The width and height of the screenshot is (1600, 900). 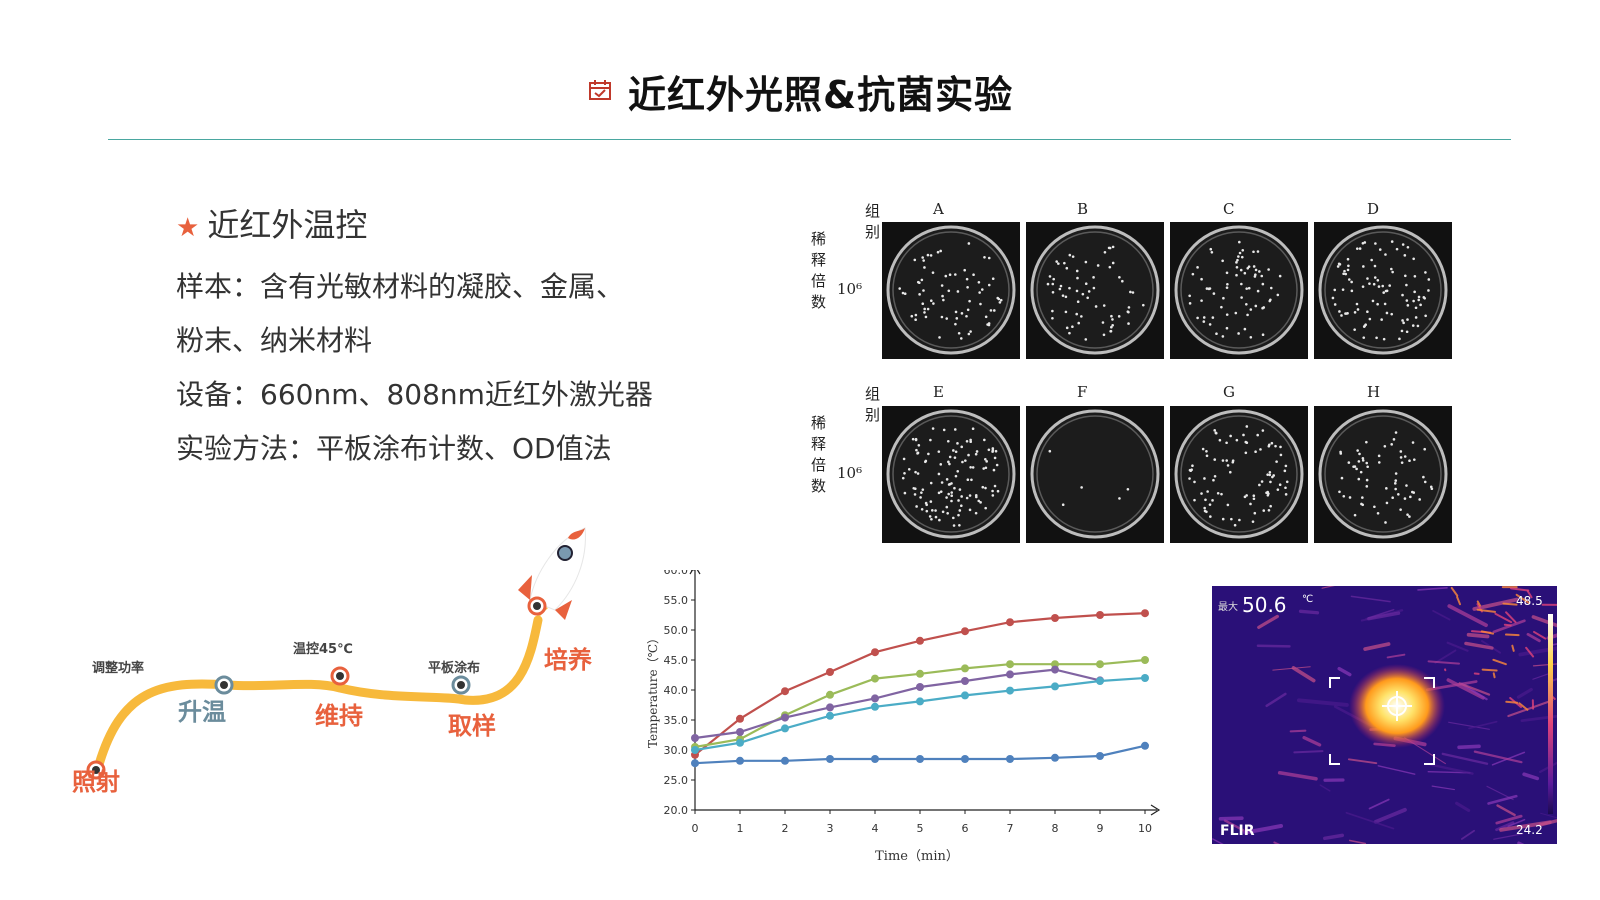 I want to click on content-line-method: 实验方法：平板涂布计数、OD值法, so click(x=394, y=448).